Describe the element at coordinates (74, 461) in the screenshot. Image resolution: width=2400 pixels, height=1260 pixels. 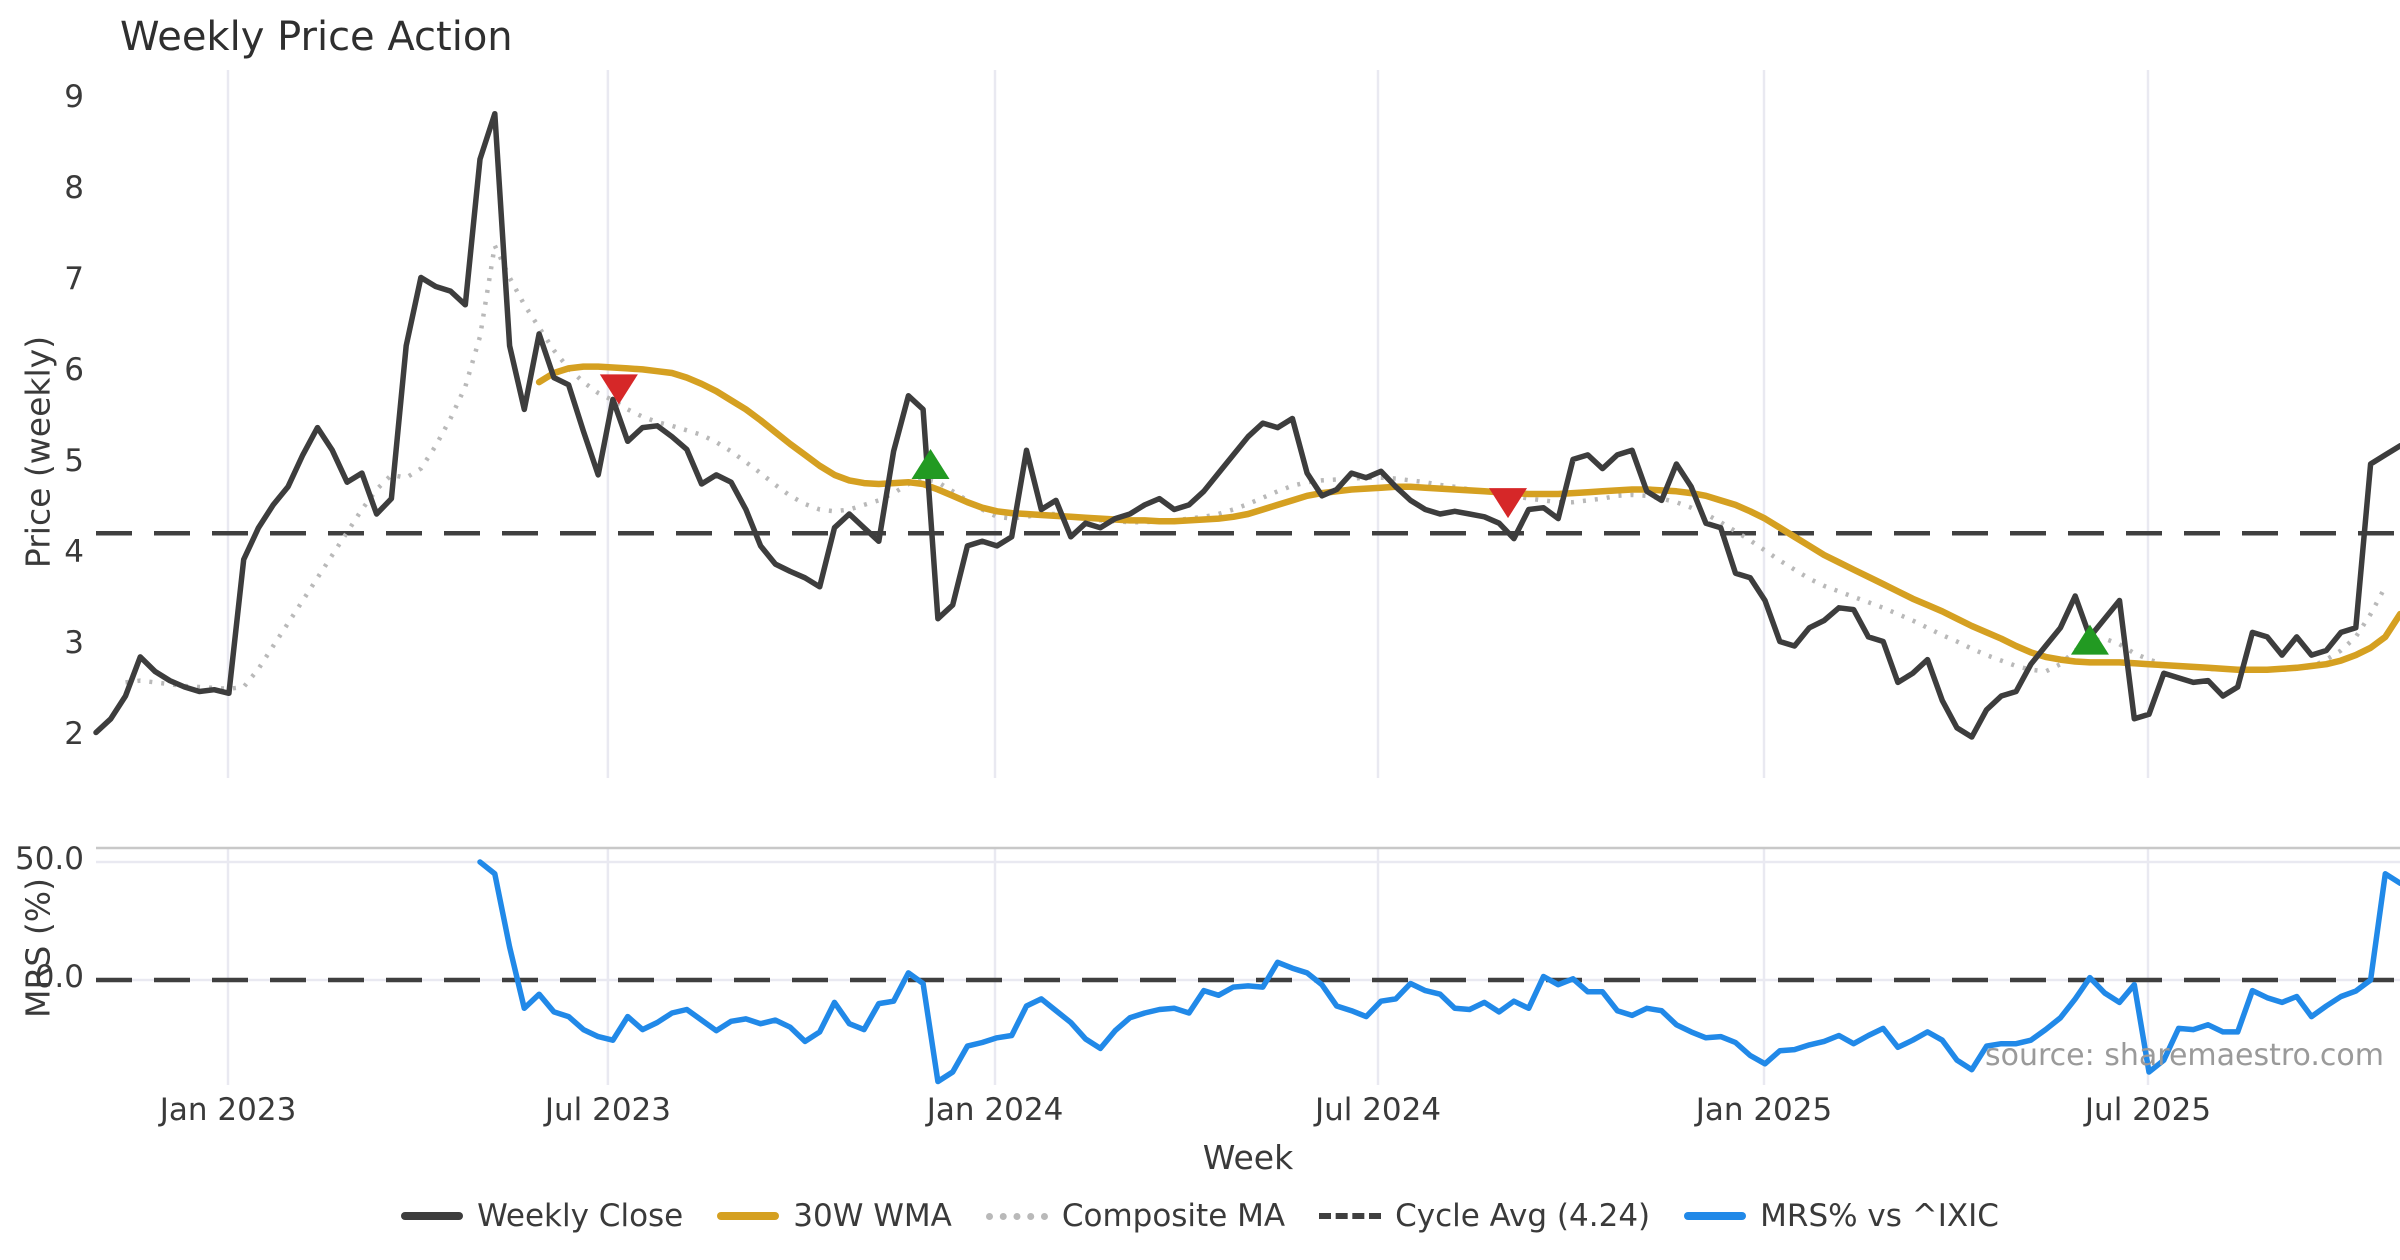
I see `price-ytick-label: 5` at that location.